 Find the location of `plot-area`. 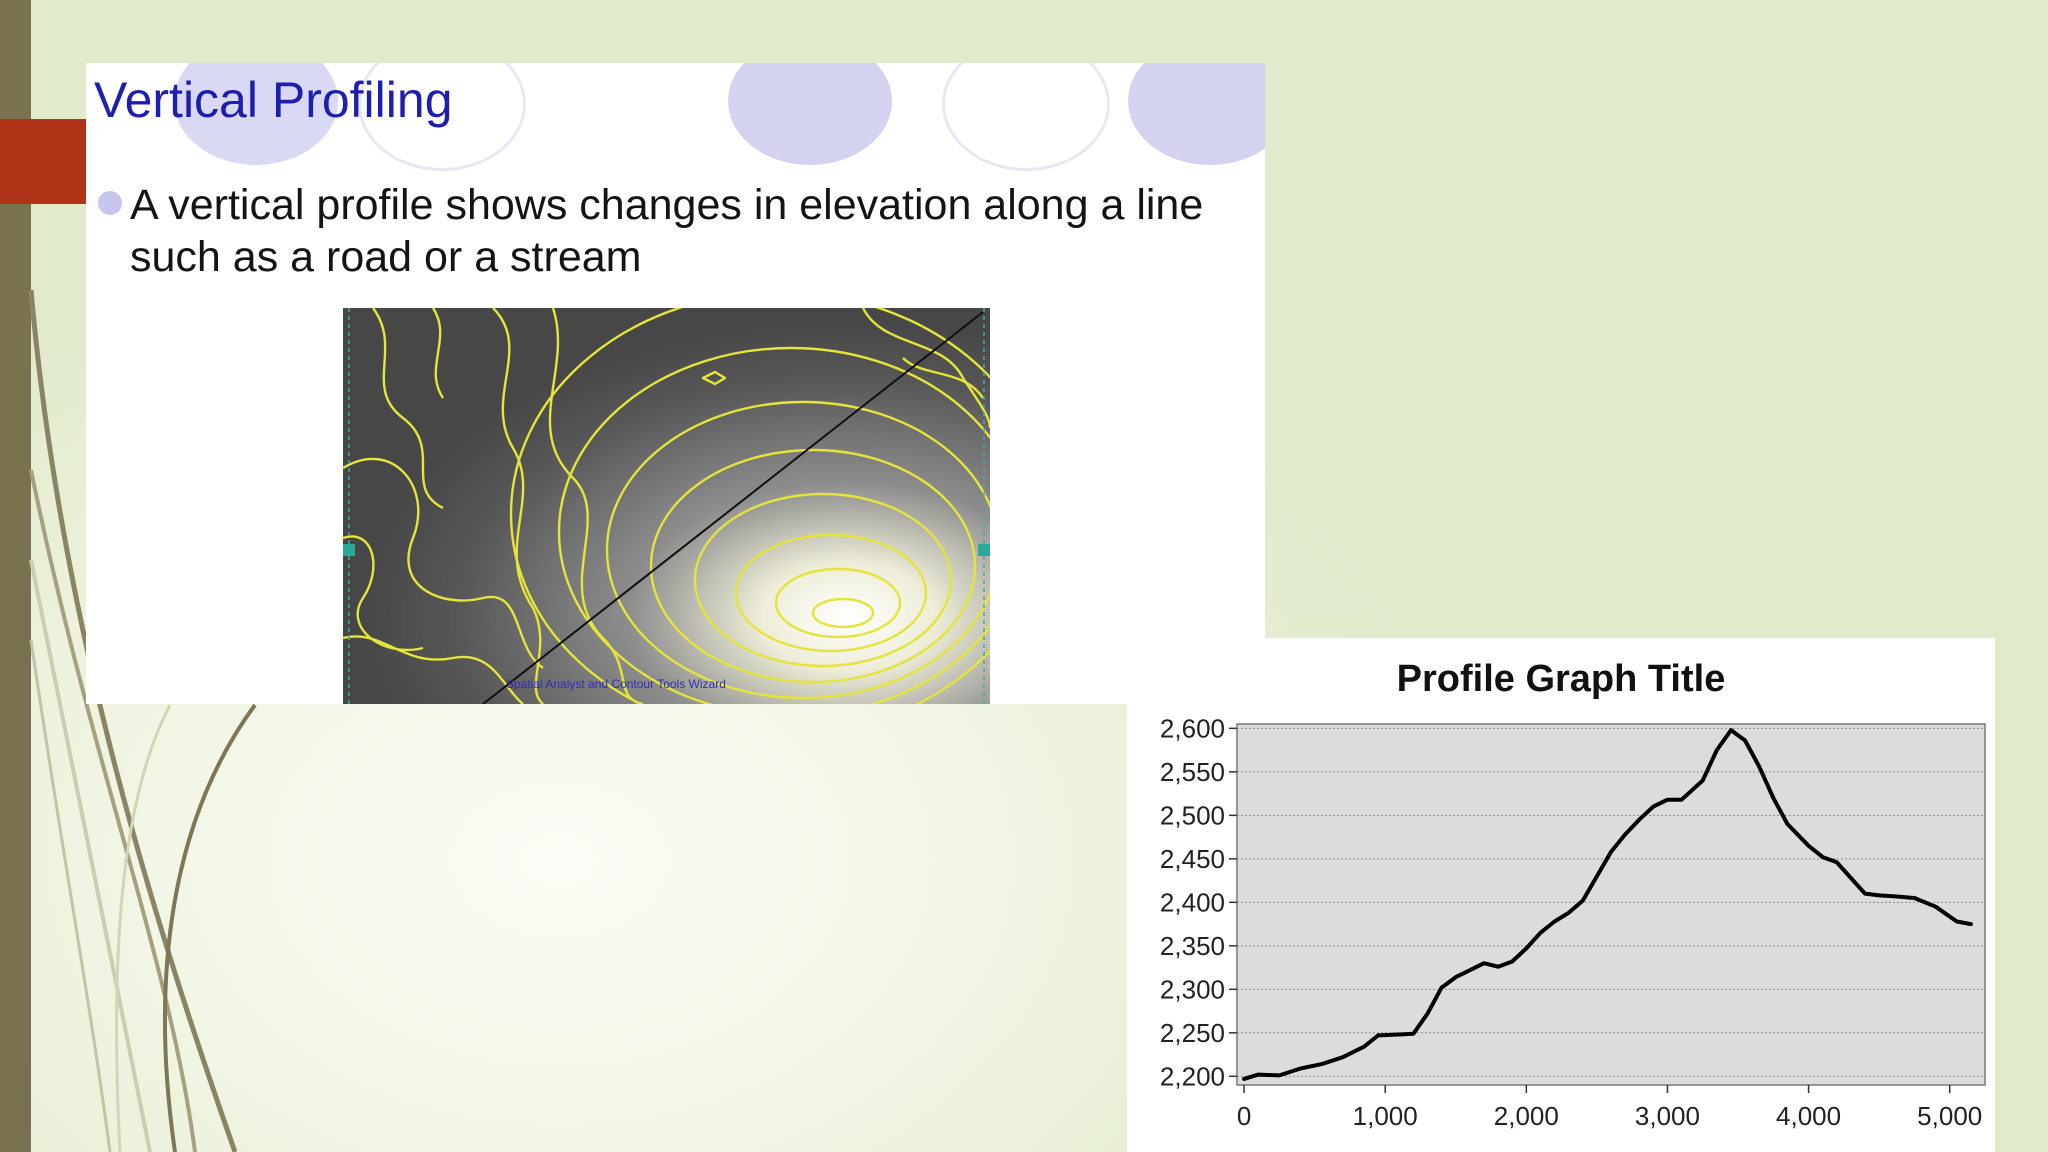

plot-area is located at coordinates (1611, 904).